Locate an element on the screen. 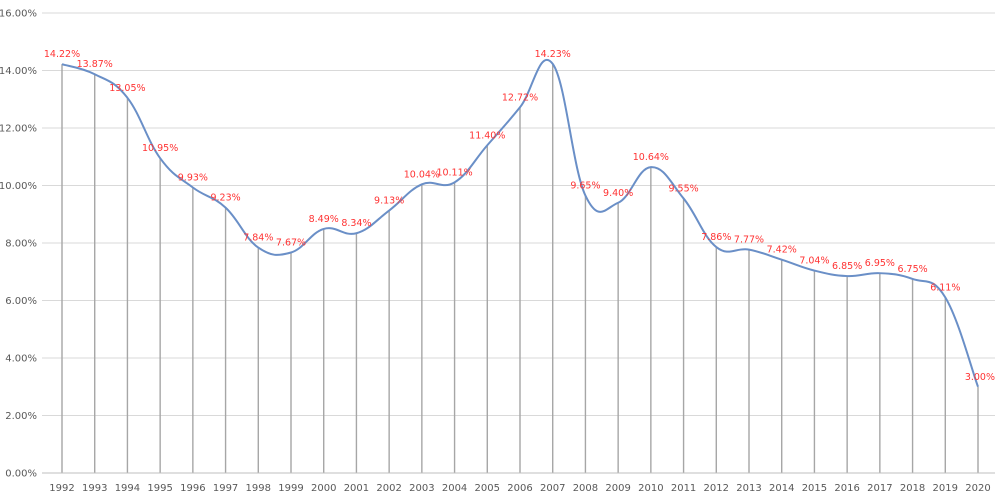  x-tick-label: 2003 is located at coordinates (421, 488).